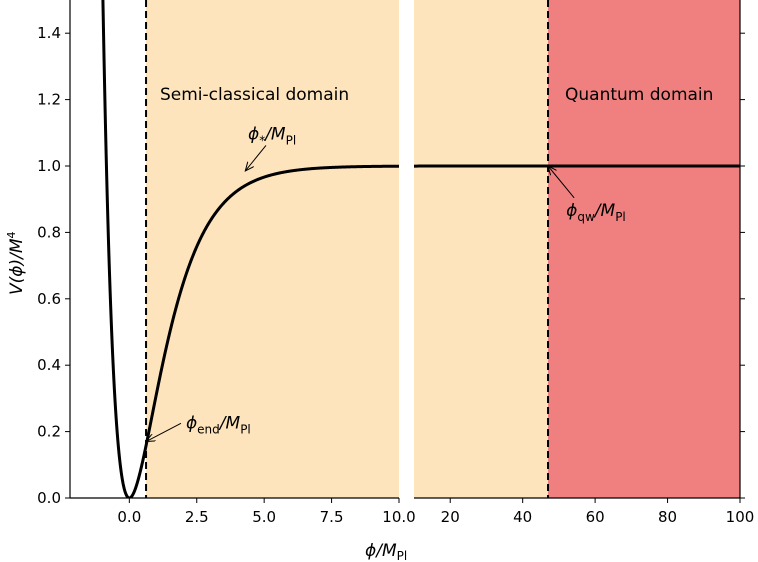  I want to click on x-tick-label: 20, so click(450, 517).